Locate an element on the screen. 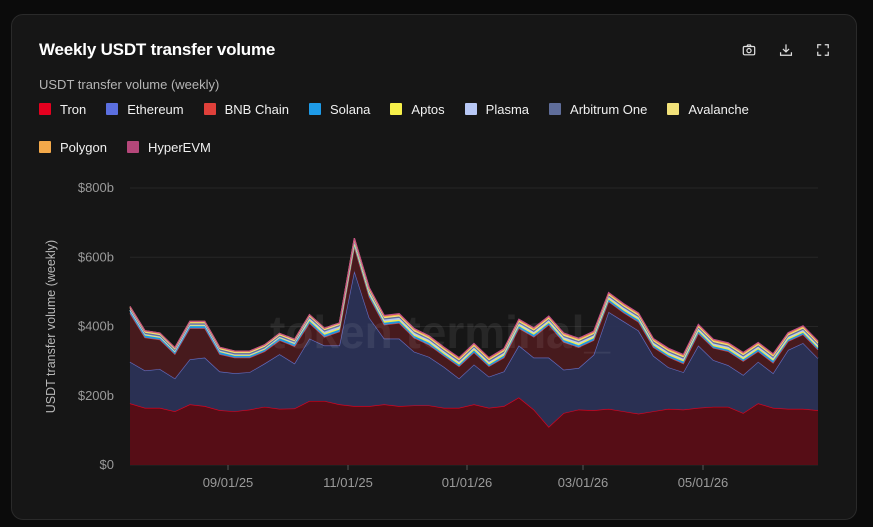 This screenshot has width=873, height=527. legend-item-avalanche: Avalanche is located at coordinates (708, 109).